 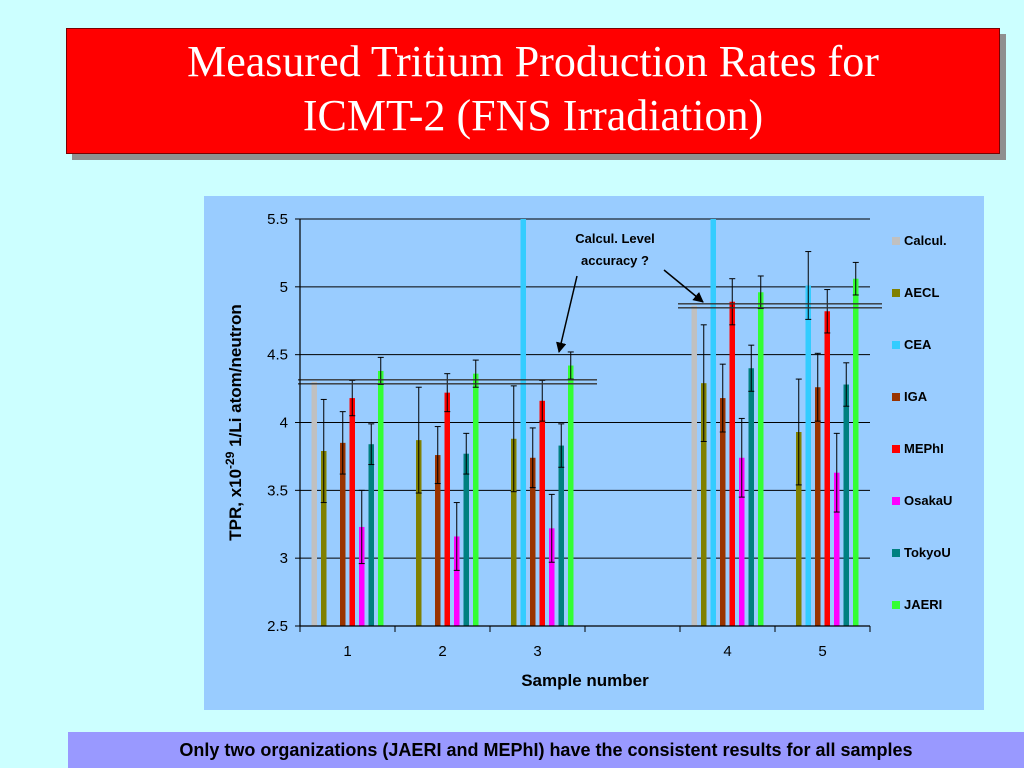 I want to click on x-tick-label: 5, so click(x=822, y=651).